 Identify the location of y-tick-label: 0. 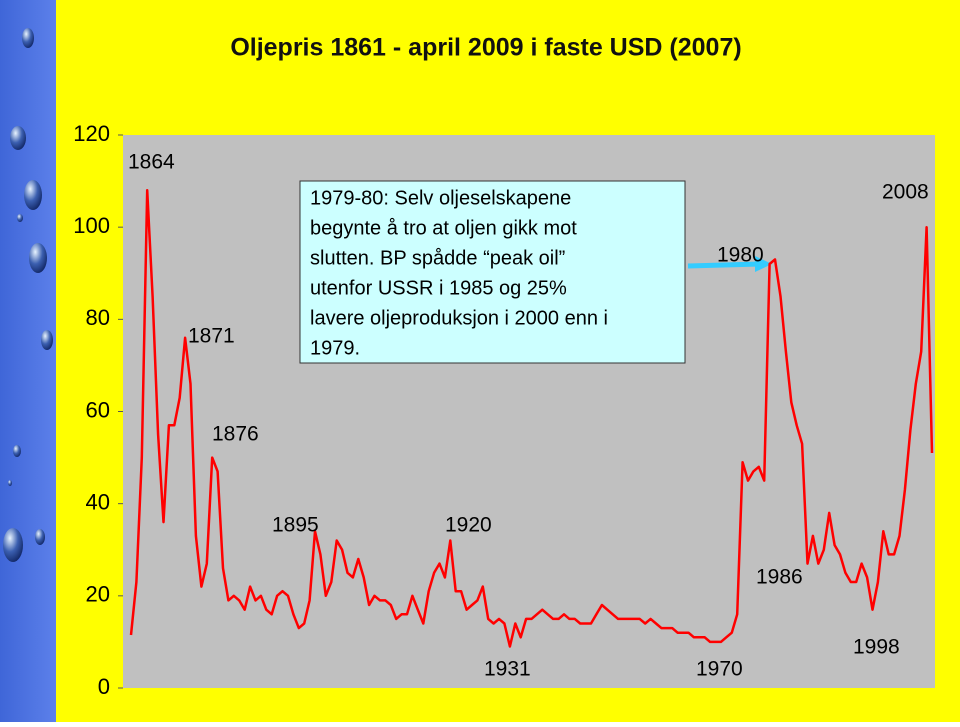
(104, 686).